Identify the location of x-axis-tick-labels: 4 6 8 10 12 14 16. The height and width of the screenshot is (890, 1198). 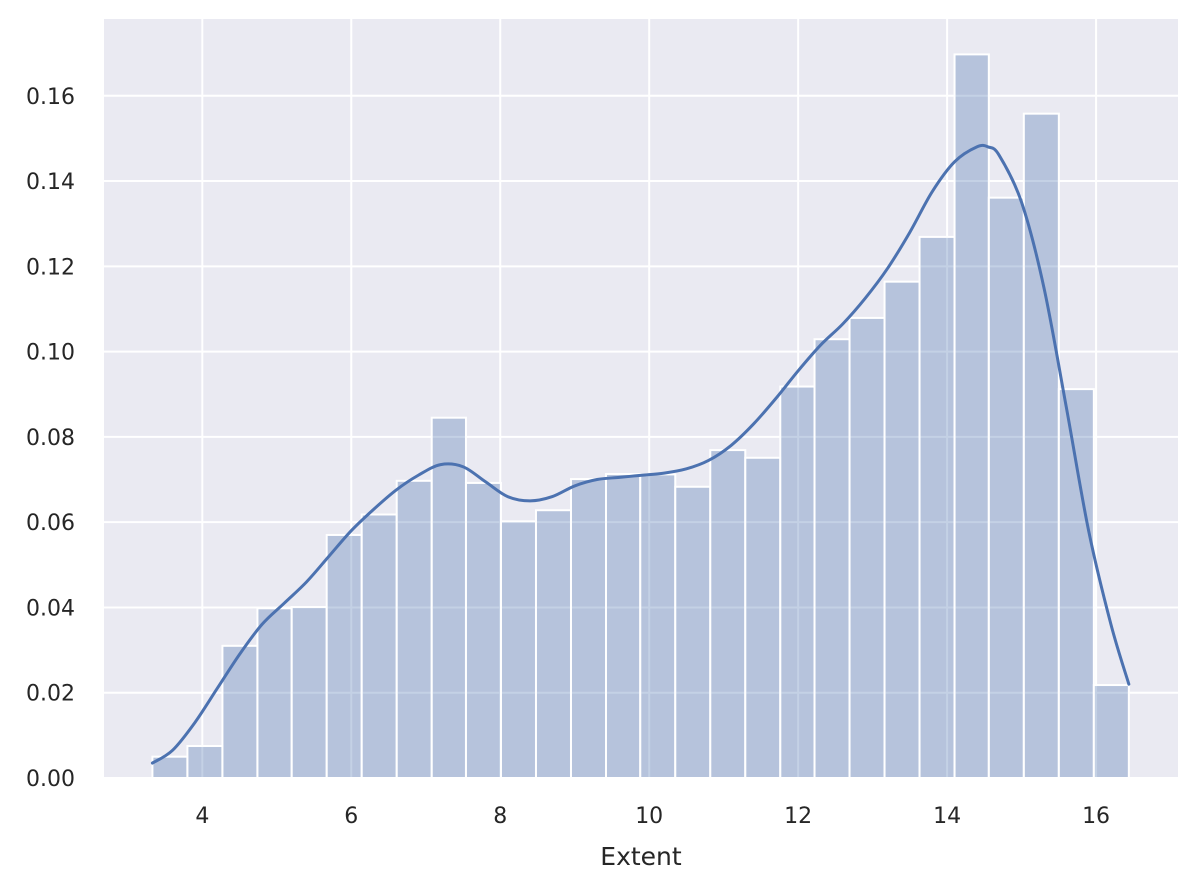
(652, 816).